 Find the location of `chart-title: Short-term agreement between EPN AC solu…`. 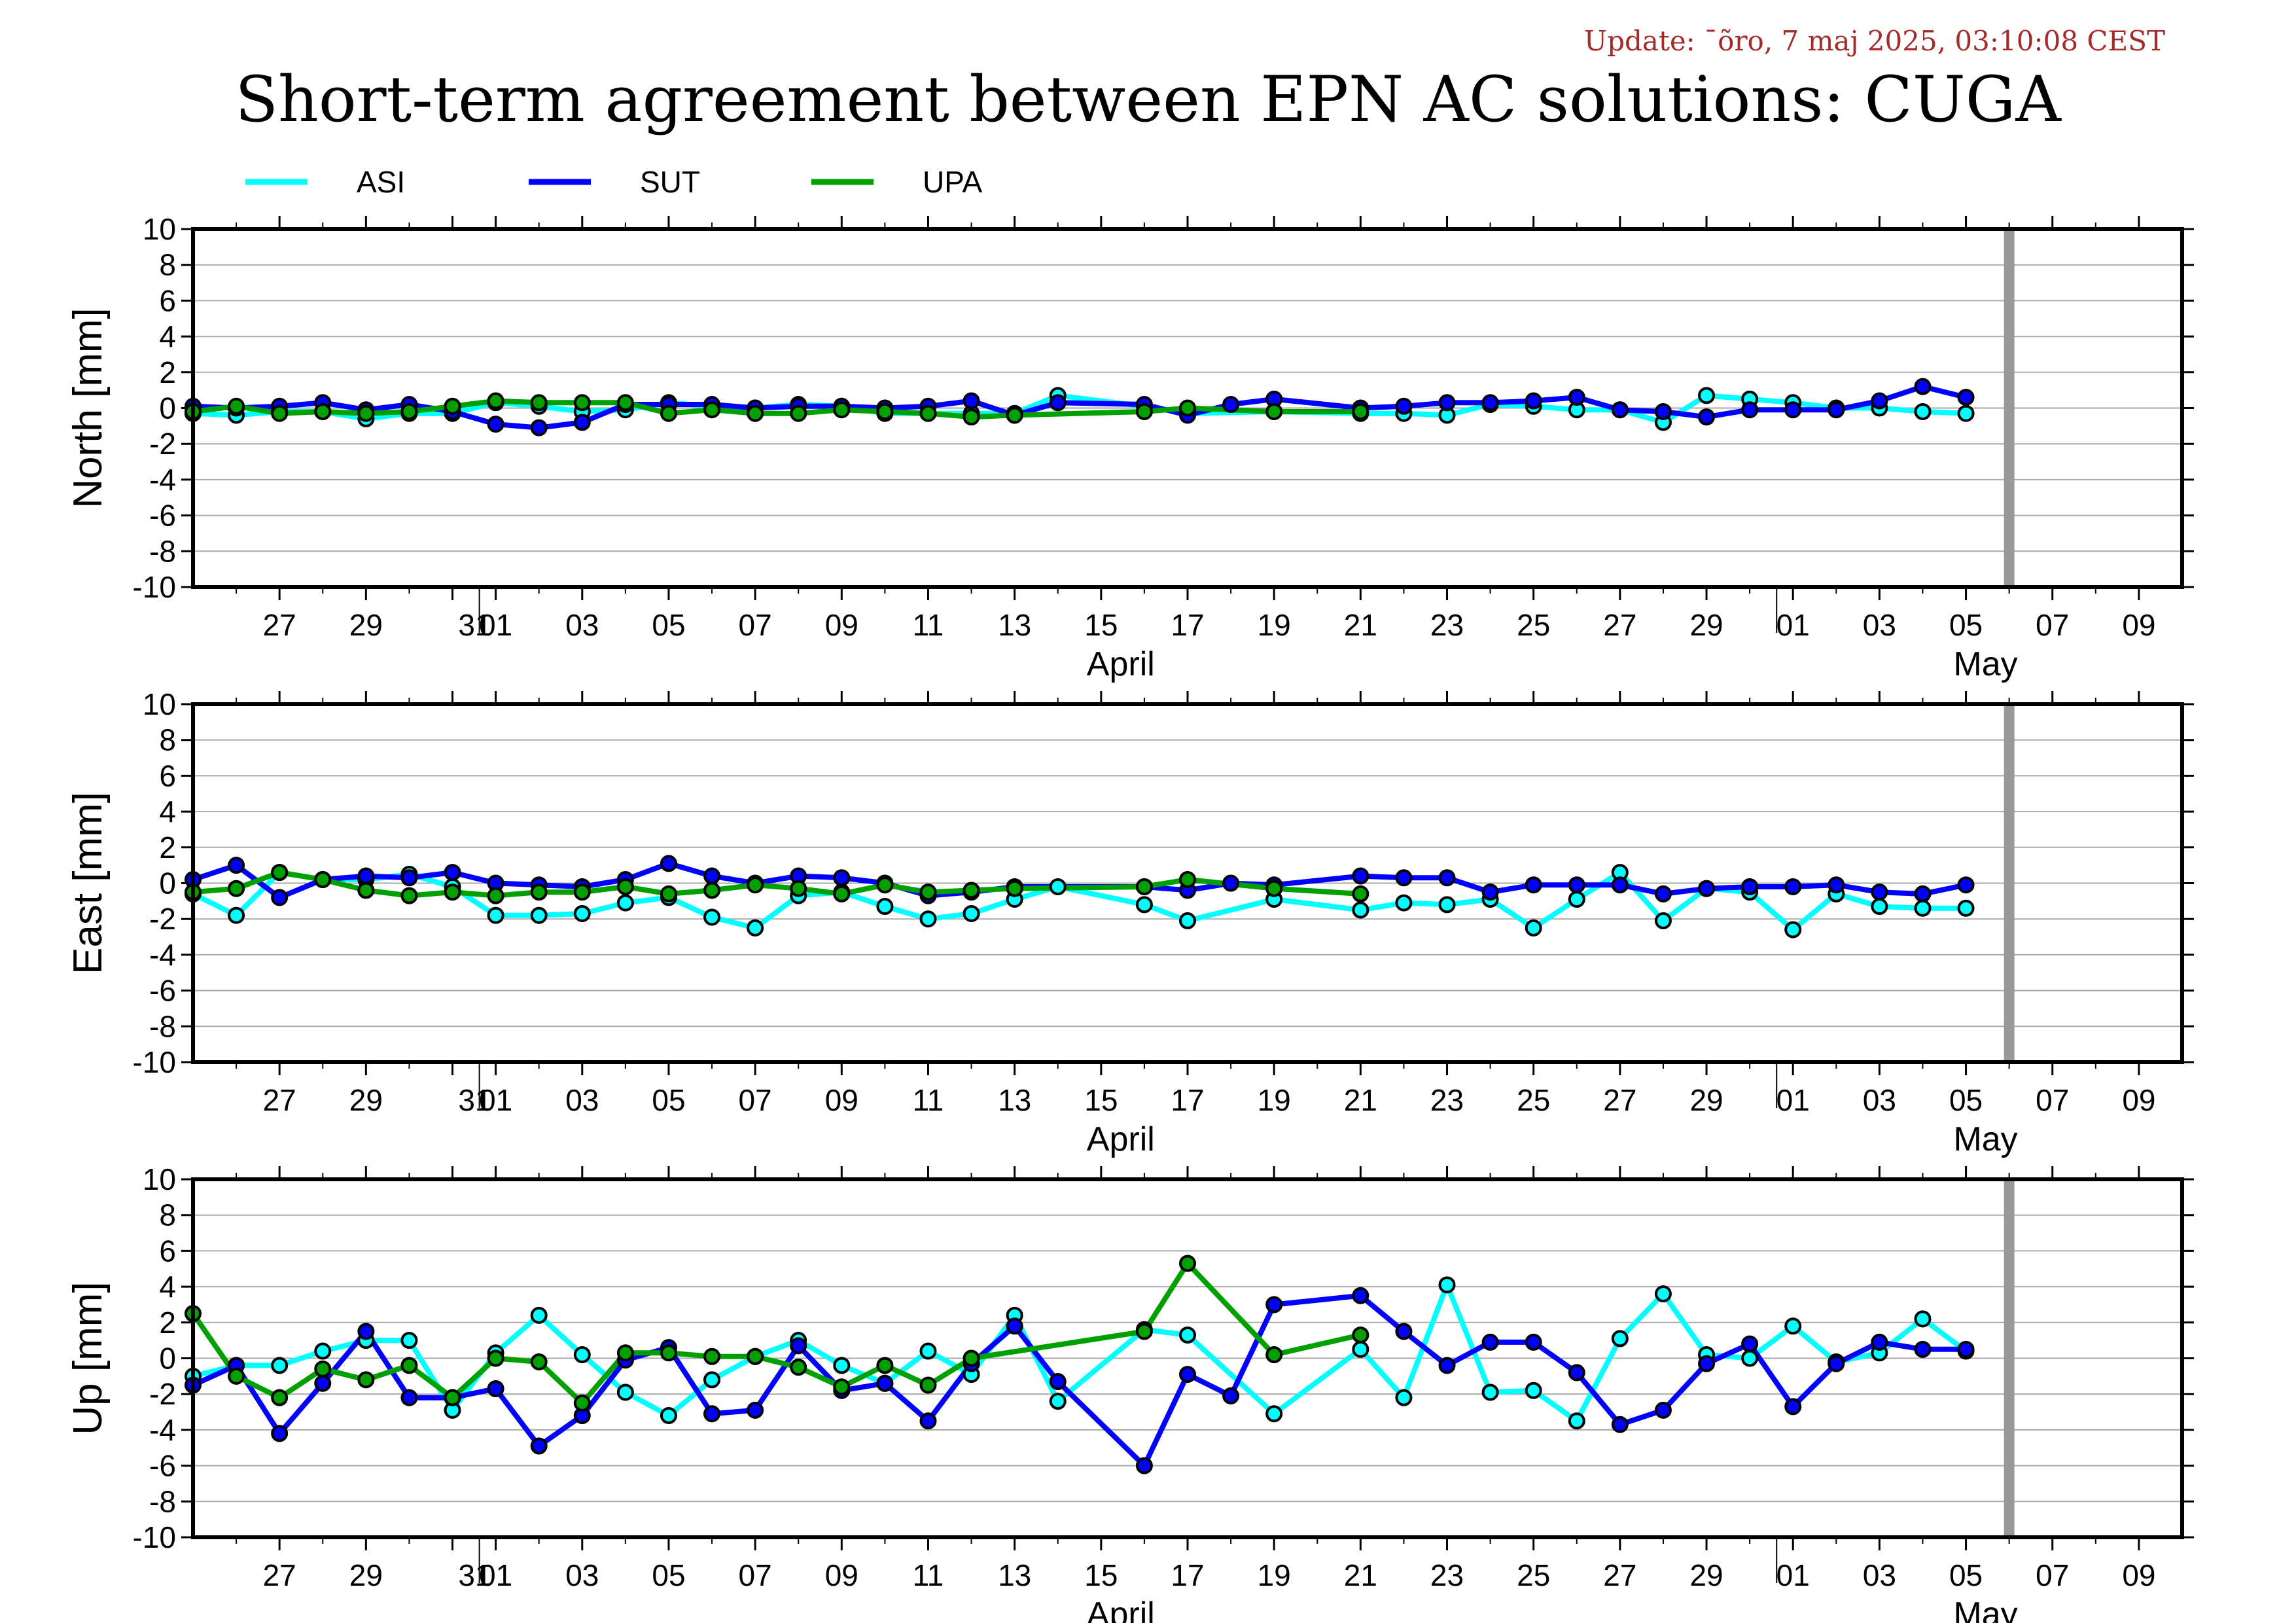

chart-title: Short-term agreement between EPN AC solu… is located at coordinates (1148, 99).